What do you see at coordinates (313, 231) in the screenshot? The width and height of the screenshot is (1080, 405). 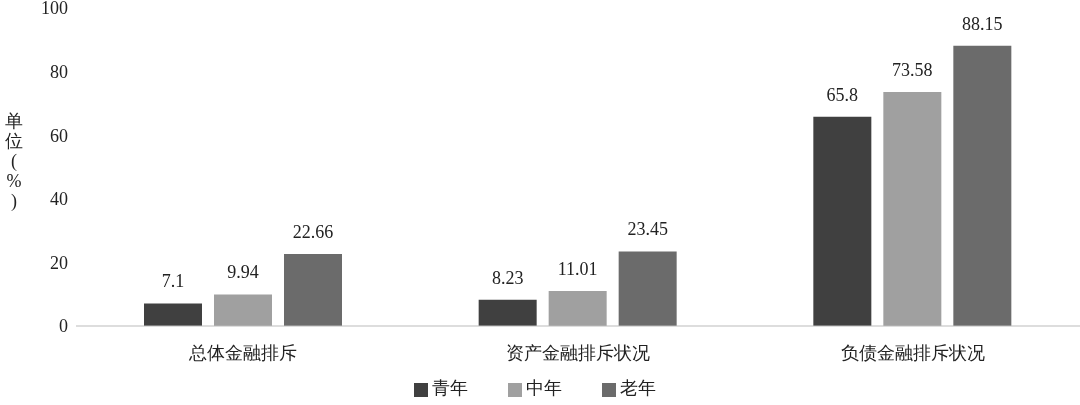 I see `data-label: 22.66` at bounding box center [313, 231].